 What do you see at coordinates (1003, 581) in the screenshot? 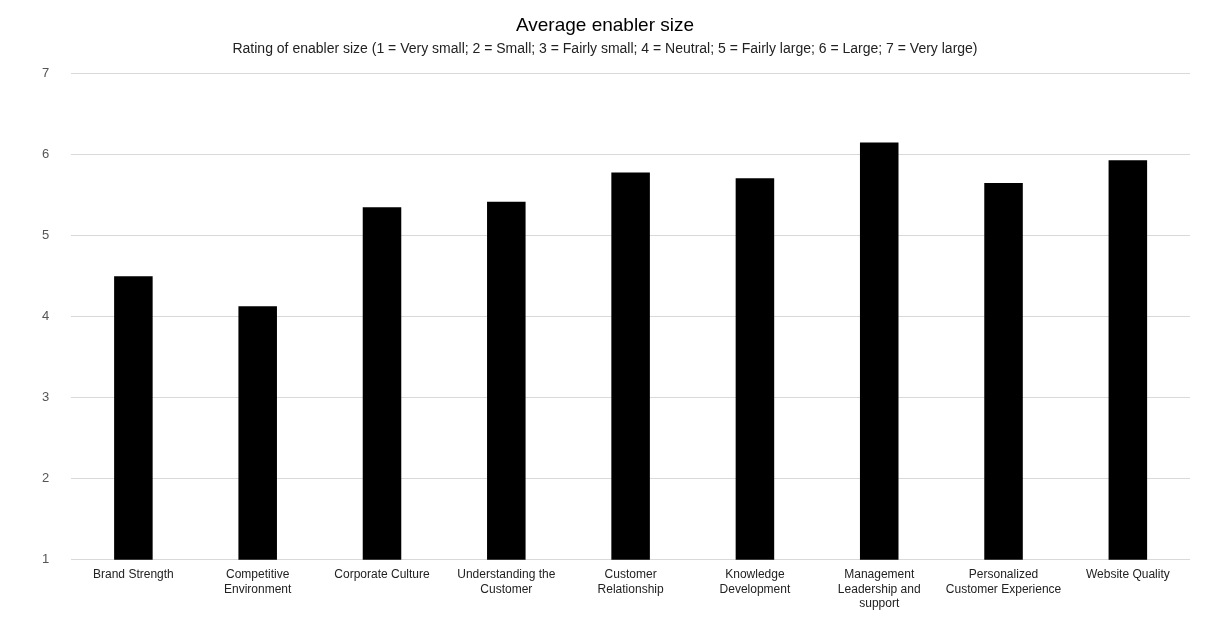
I see `x-tick-label: Personalized Customer Experience` at bounding box center [1003, 581].